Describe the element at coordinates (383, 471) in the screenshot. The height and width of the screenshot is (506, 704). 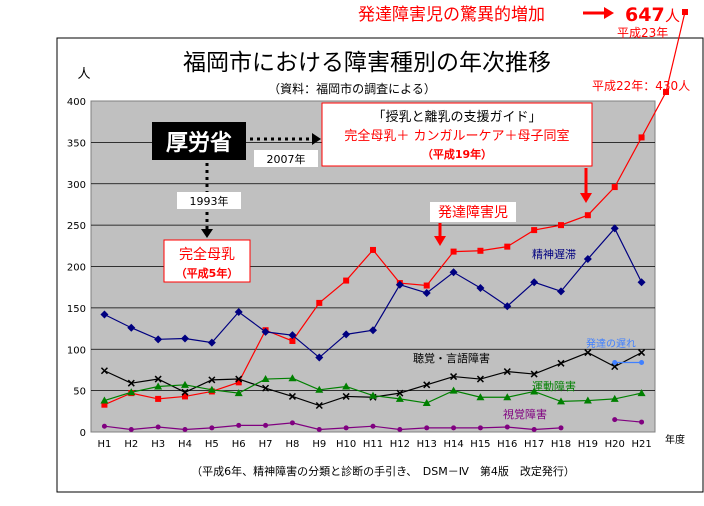
I see `footnote: （平成6年、精神障害の分類と診断の手引き、 DSM－Ⅳ 第4版 改定発行）` at that location.